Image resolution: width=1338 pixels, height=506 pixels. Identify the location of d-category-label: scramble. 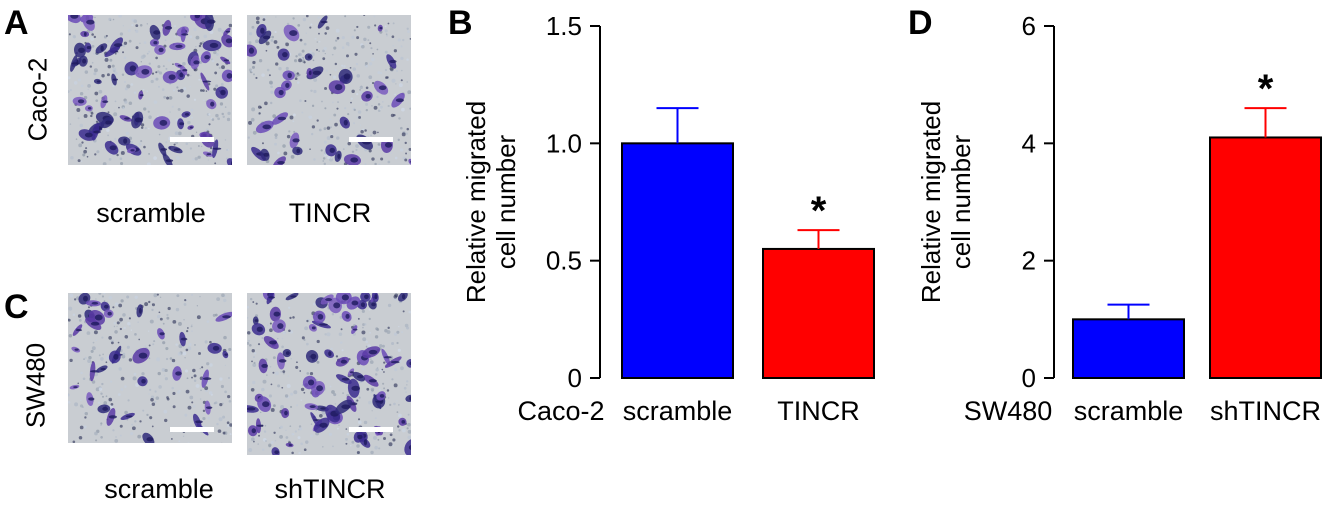
(1129, 411).